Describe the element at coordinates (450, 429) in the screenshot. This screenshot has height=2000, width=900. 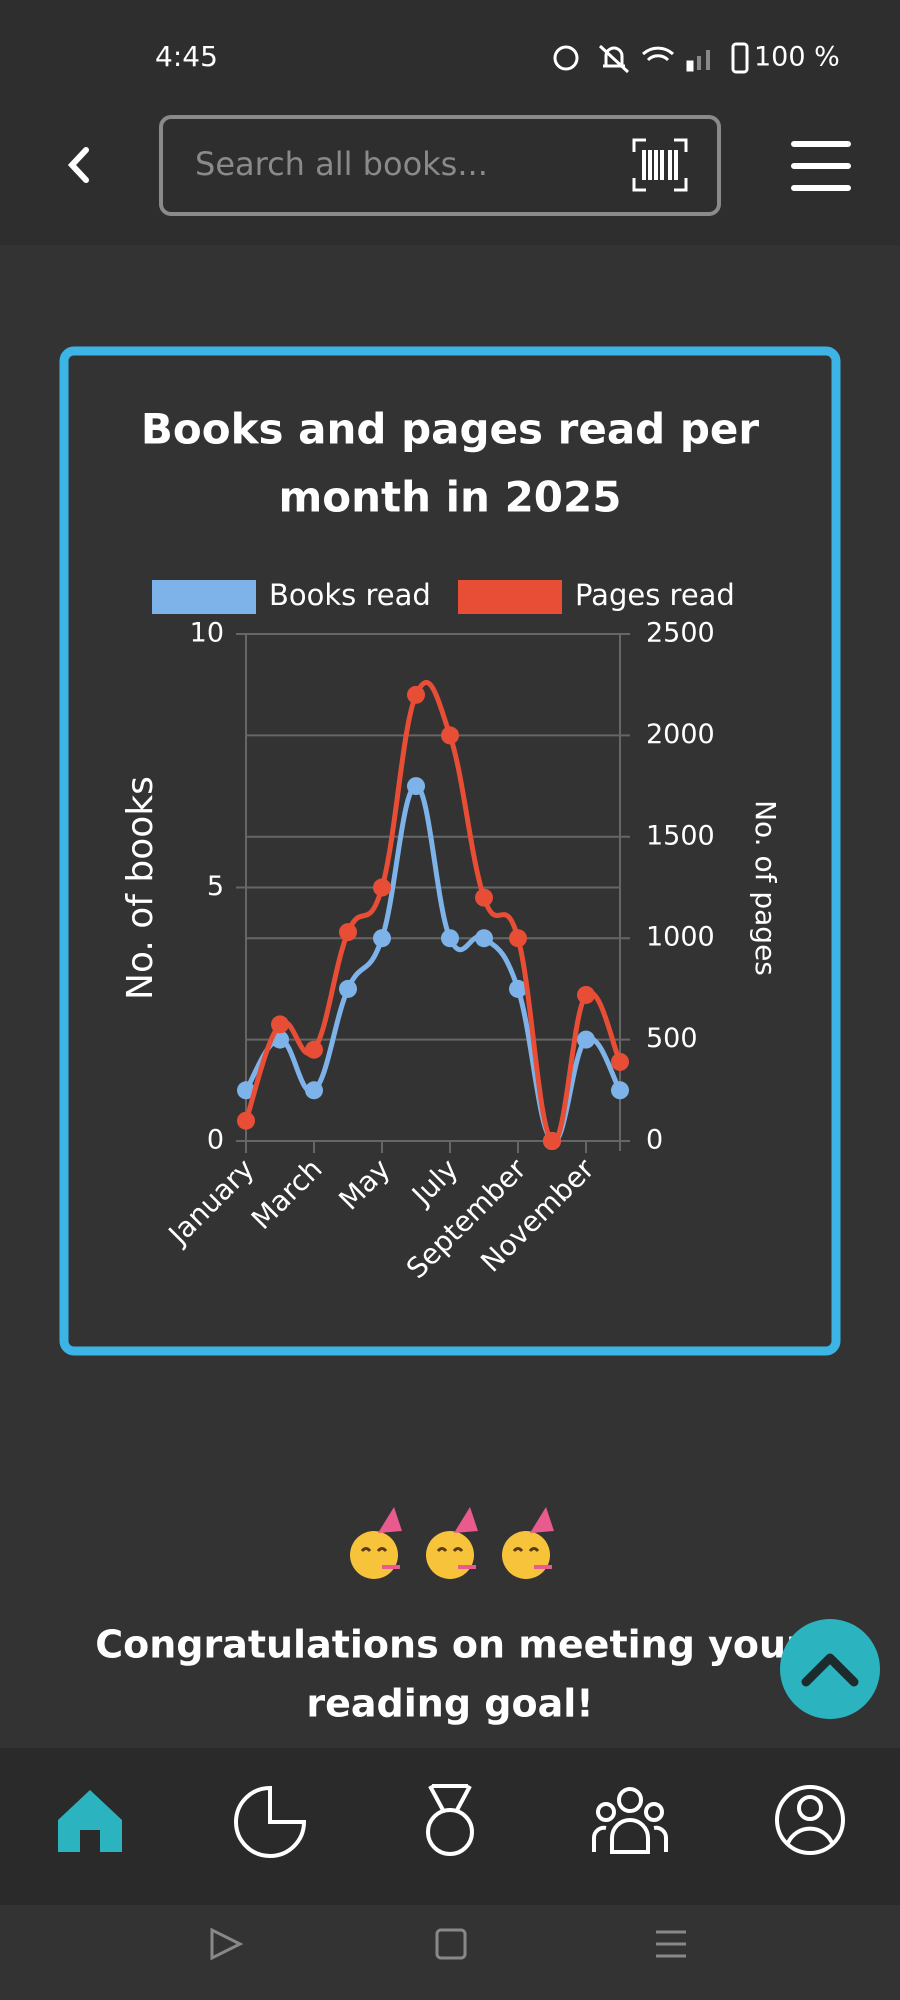
I see `chart-title: Books and pages read per` at that location.